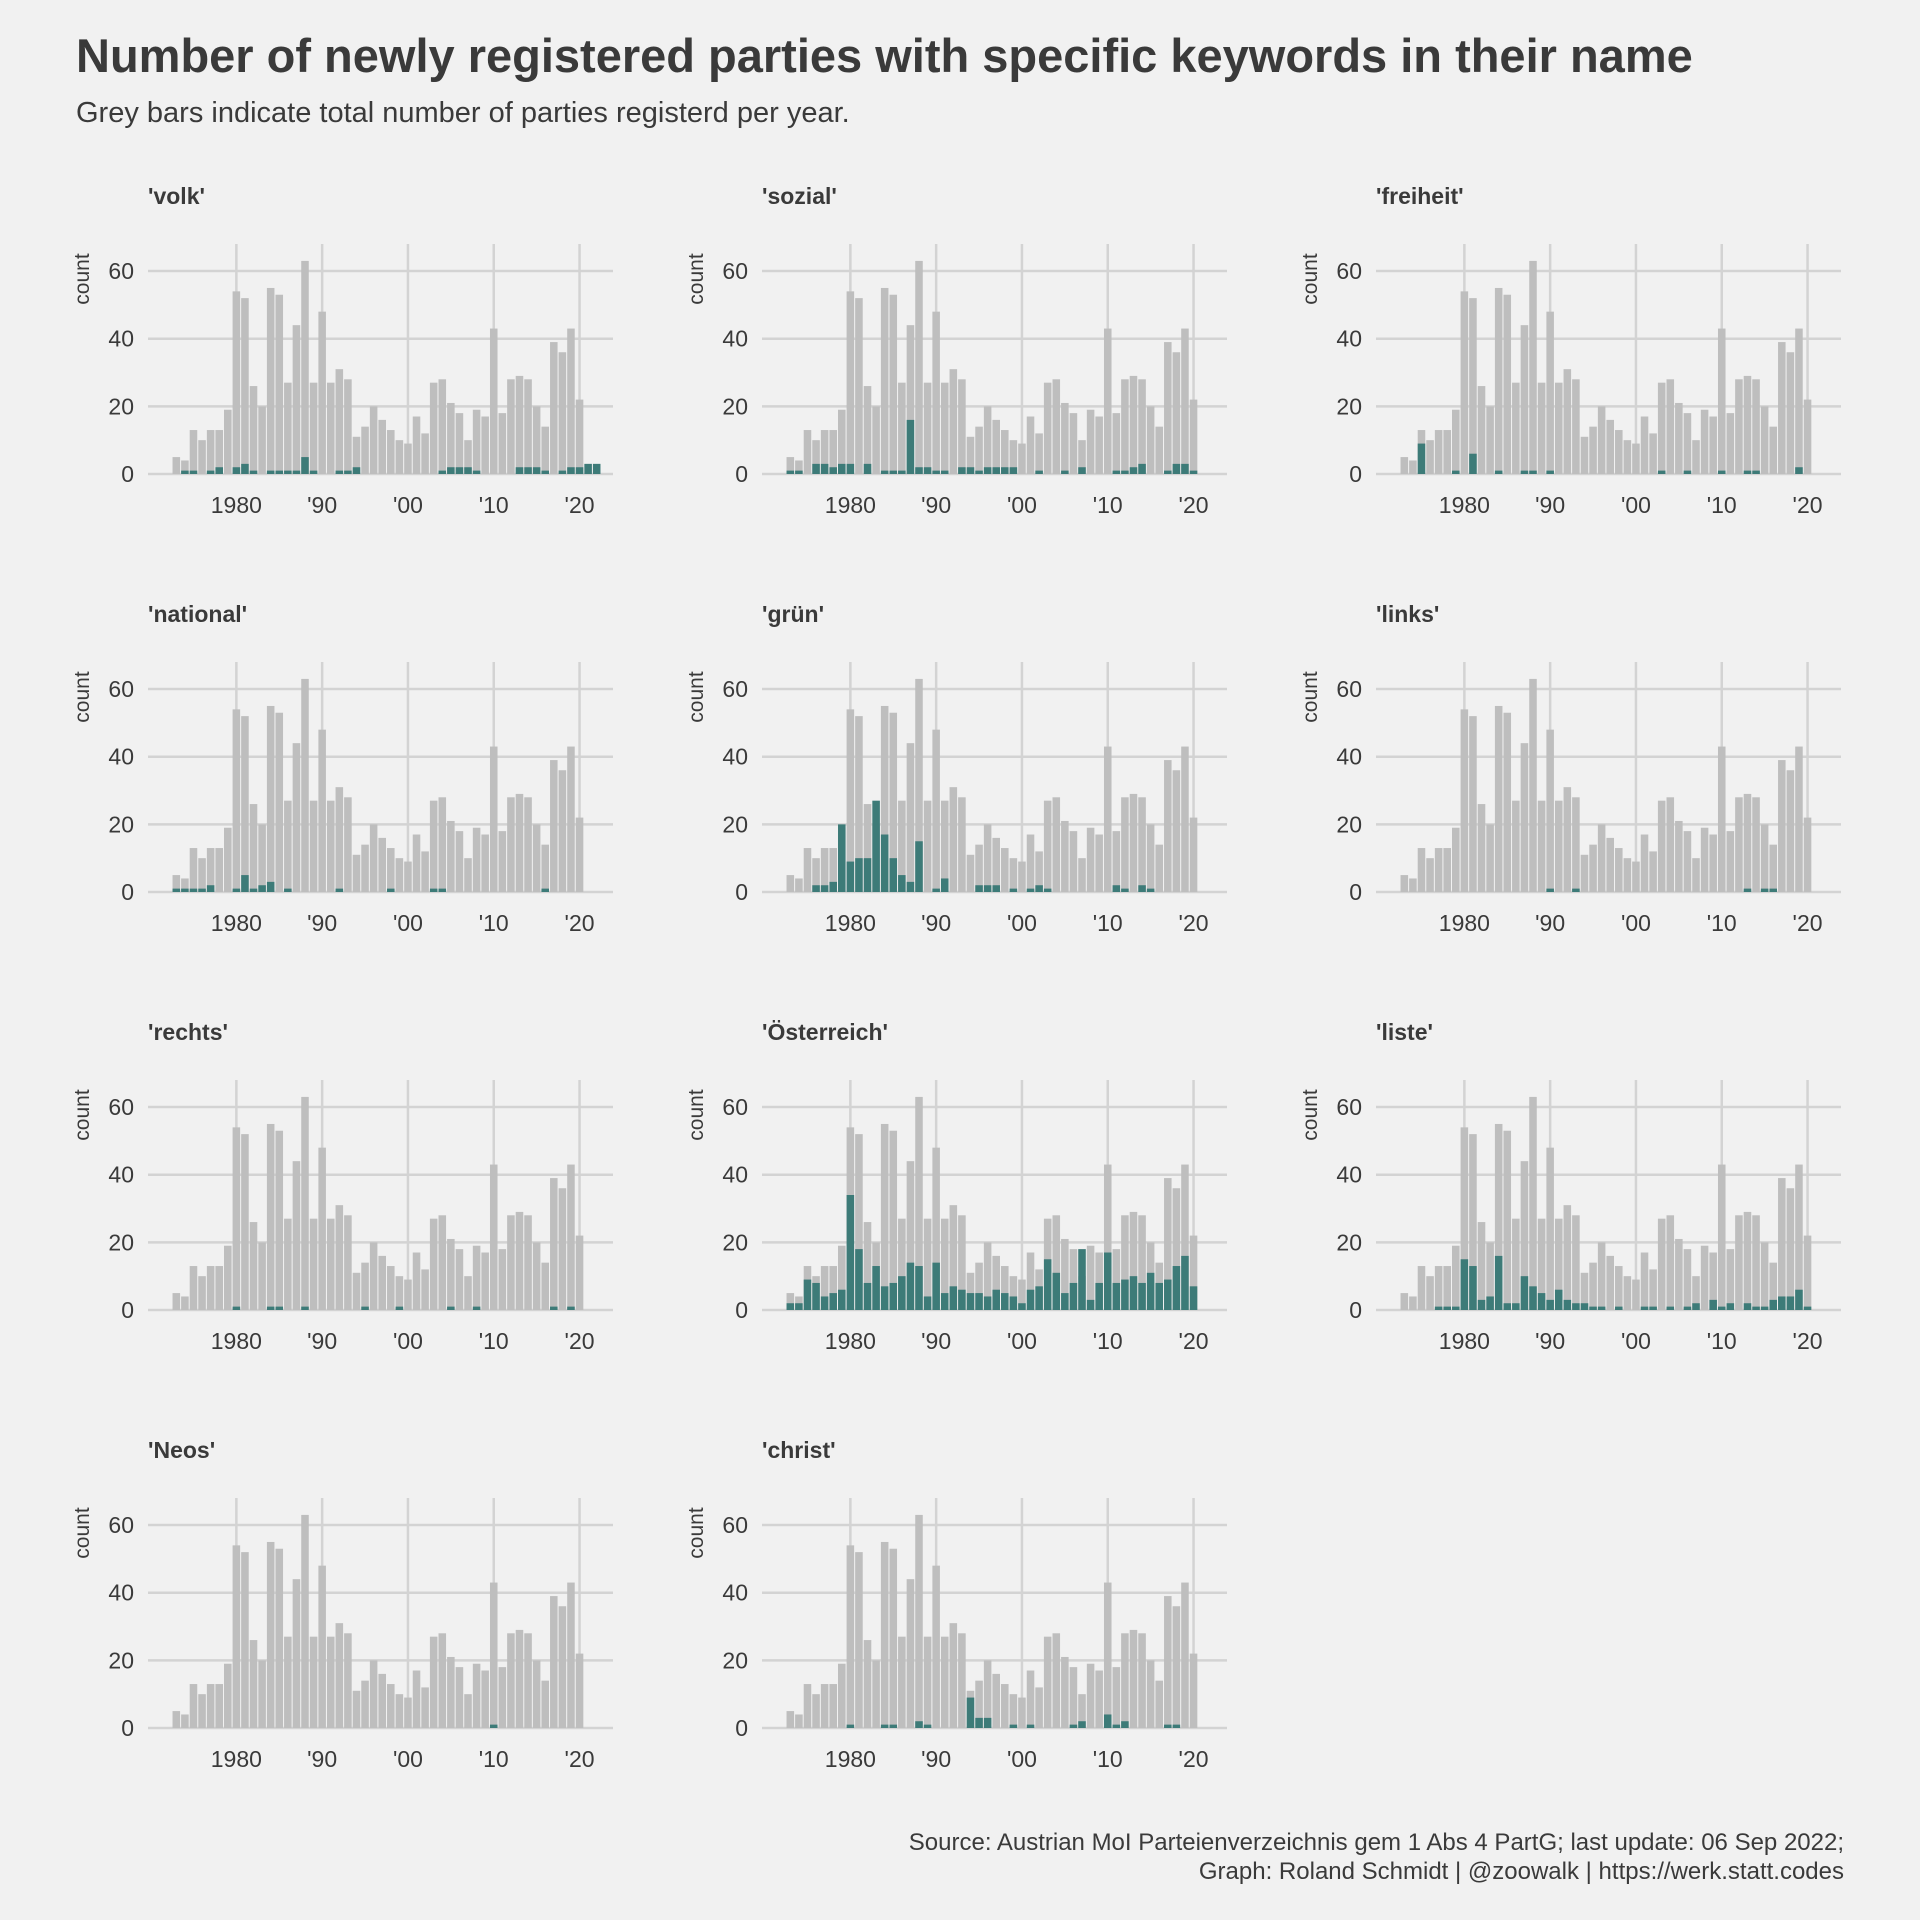 The height and width of the screenshot is (1920, 1920). What do you see at coordinates (1570, 768) in the screenshot?
I see `panel-links: 'links' 0 20 40 60 1980 '90 '00 '10 '20 count` at bounding box center [1570, 768].